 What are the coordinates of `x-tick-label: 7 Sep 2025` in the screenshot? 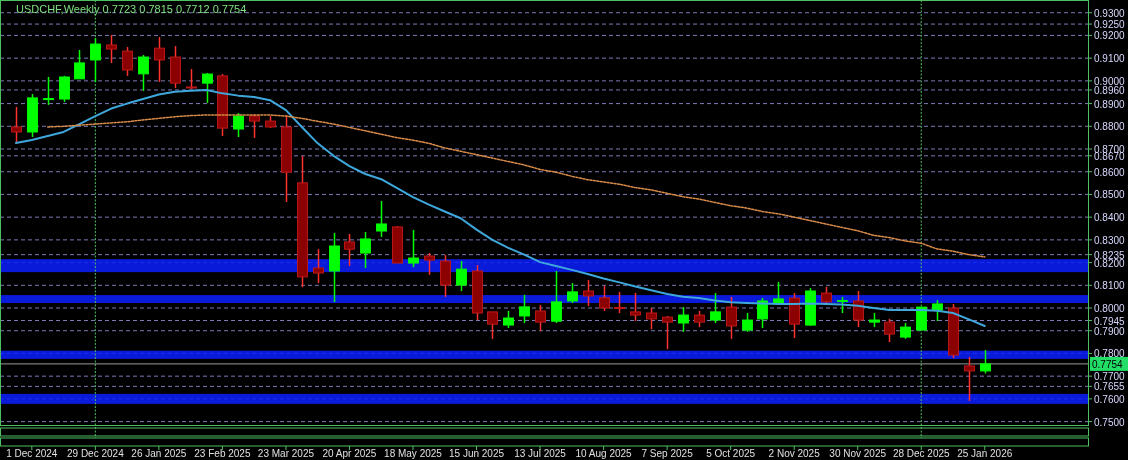 It's located at (667, 453).